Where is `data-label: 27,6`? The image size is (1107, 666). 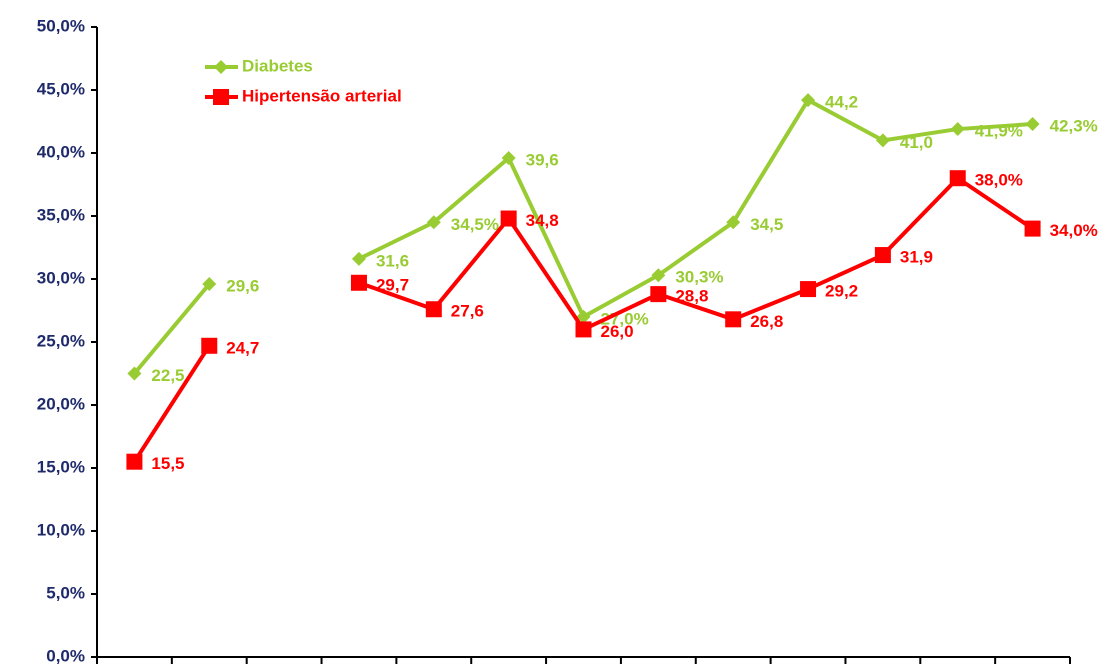
data-label: 27,6 is located at coordinates (467, 311).